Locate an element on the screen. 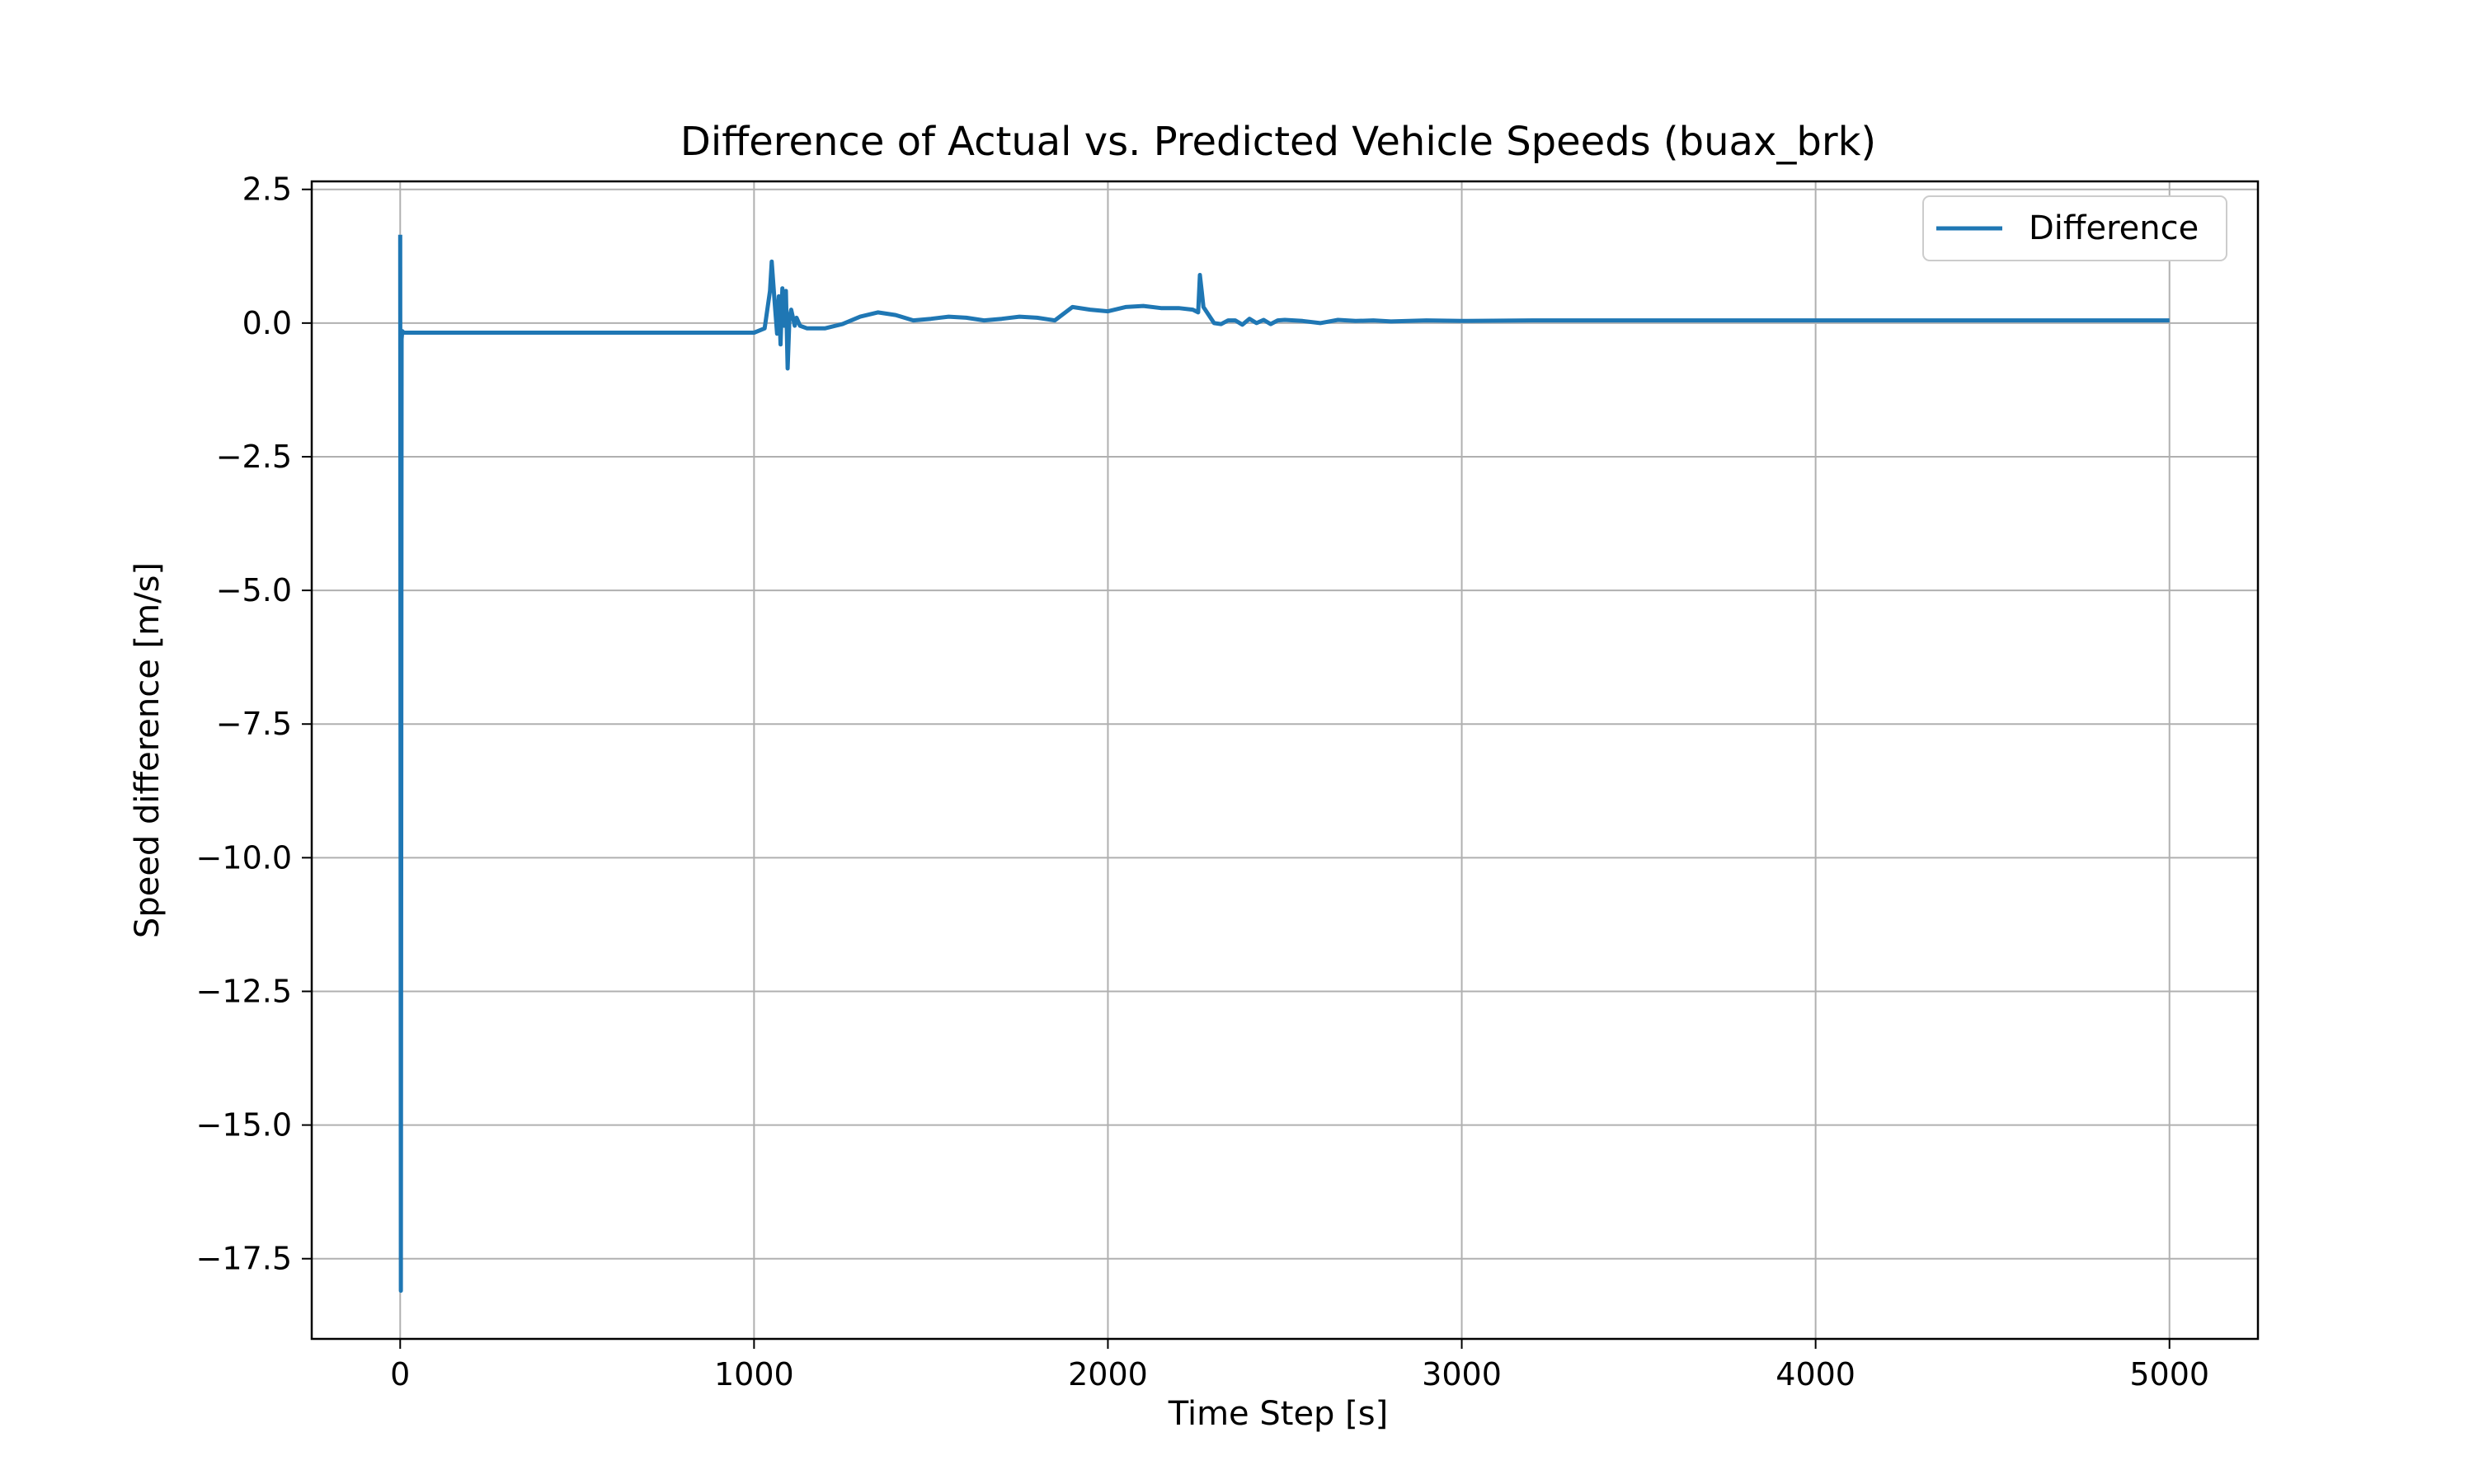 This screenshot has width=2474, height=1484. x-tick-label: 1000 is located at coordinates (754, 1374).